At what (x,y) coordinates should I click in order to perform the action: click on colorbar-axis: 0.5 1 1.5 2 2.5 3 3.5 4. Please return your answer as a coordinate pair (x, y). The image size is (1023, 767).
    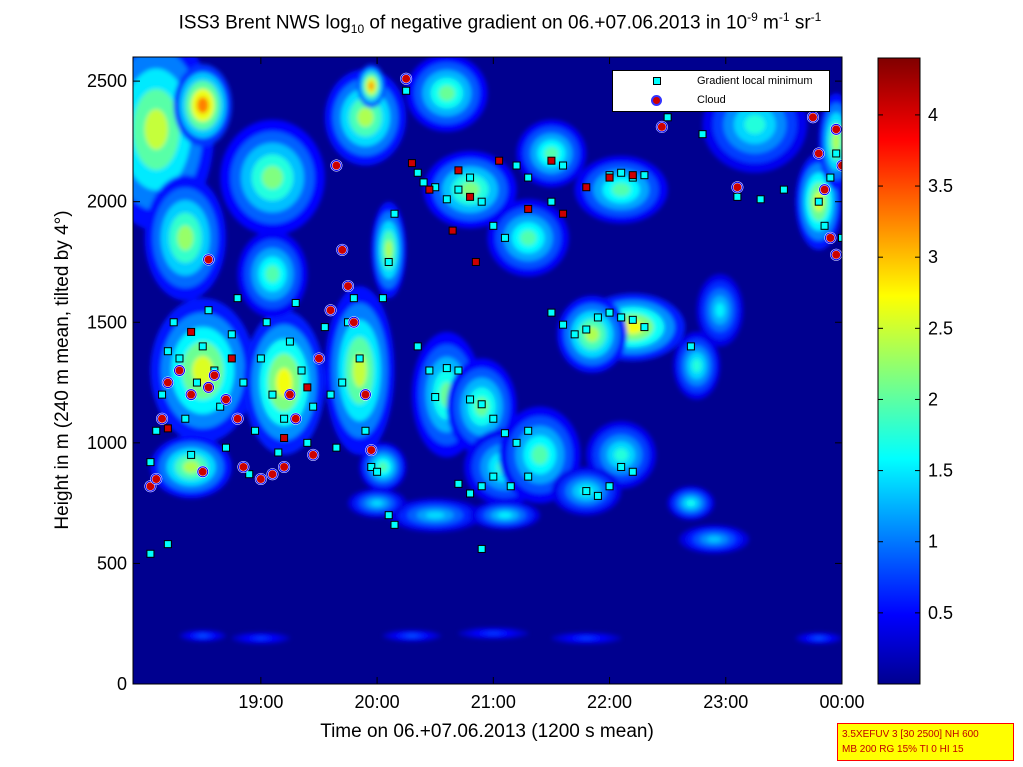
    Looking at the image, I should click on (915, 364).